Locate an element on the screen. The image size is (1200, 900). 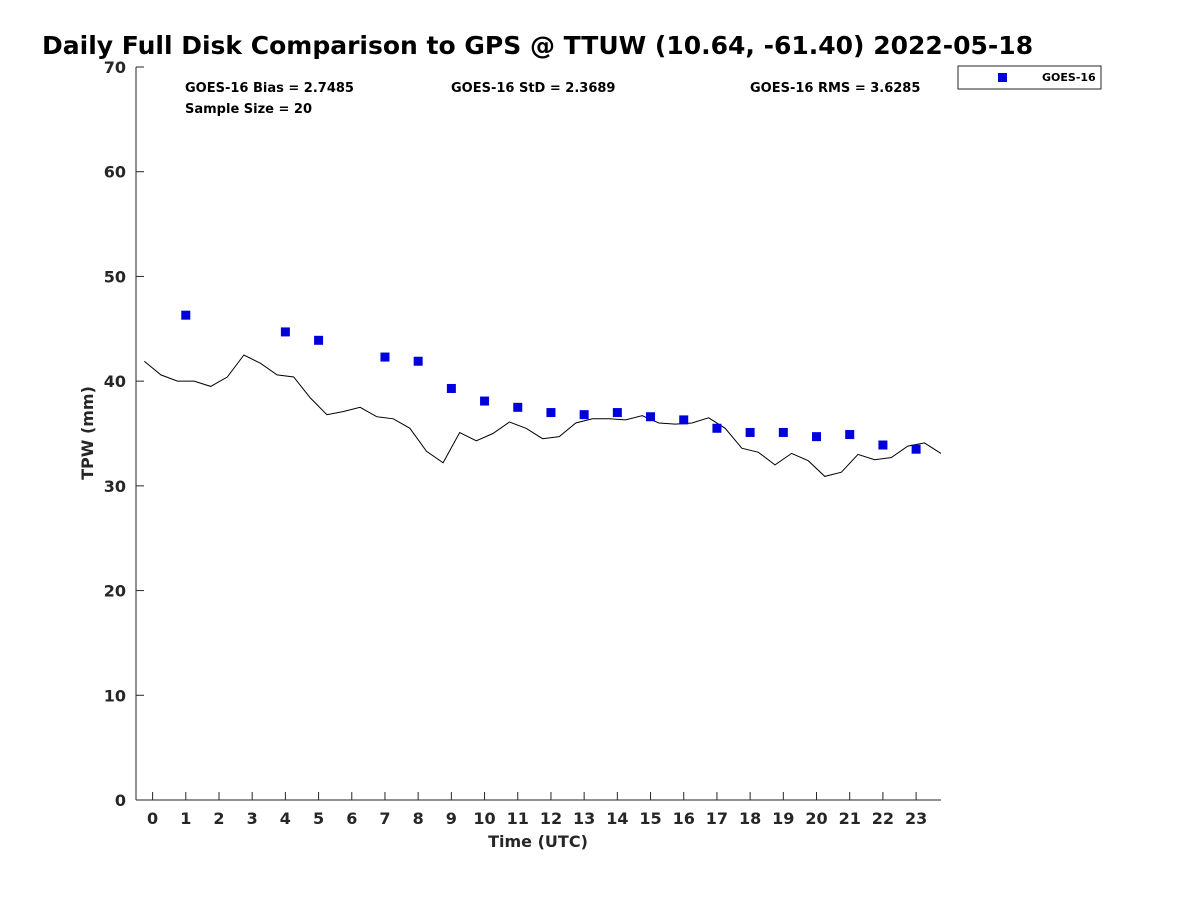
y-tick-label: 20 is located at coordinates (115, 591).